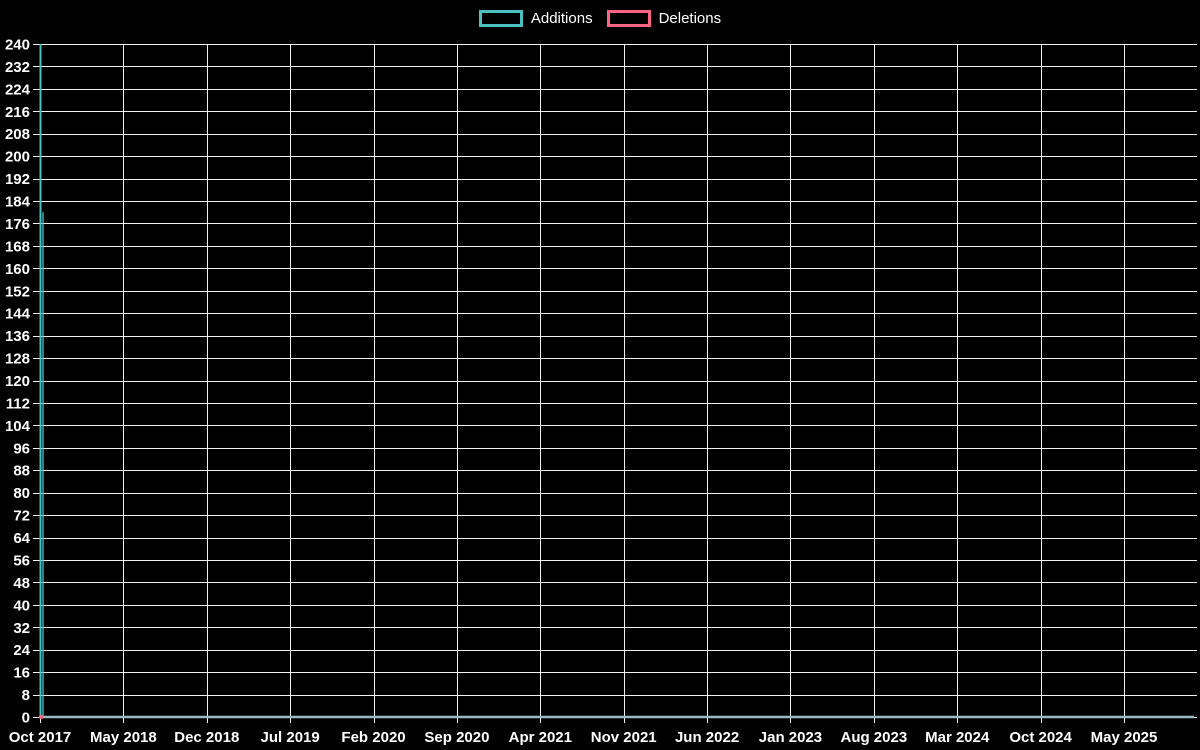 The width and height of the screenshot is (1200, 750). Describe the element at coordinates (540, 737) in the screenshot. I see `x-tick-label: Apr 2021` at that location.